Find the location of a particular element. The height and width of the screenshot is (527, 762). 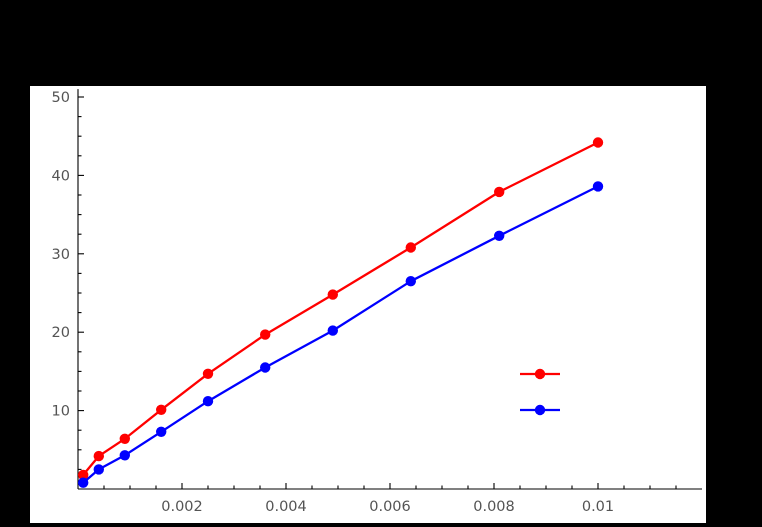

y-tick-label: 50 is located at coordinates (61, 98).